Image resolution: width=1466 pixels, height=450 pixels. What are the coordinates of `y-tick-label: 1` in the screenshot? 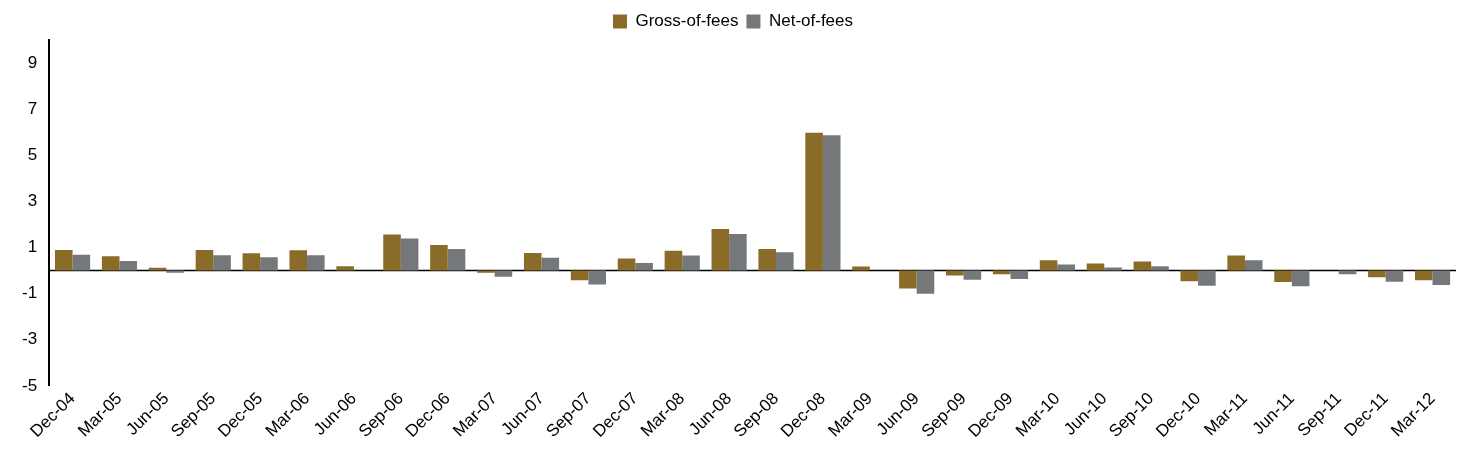 It's located at (32, 247).